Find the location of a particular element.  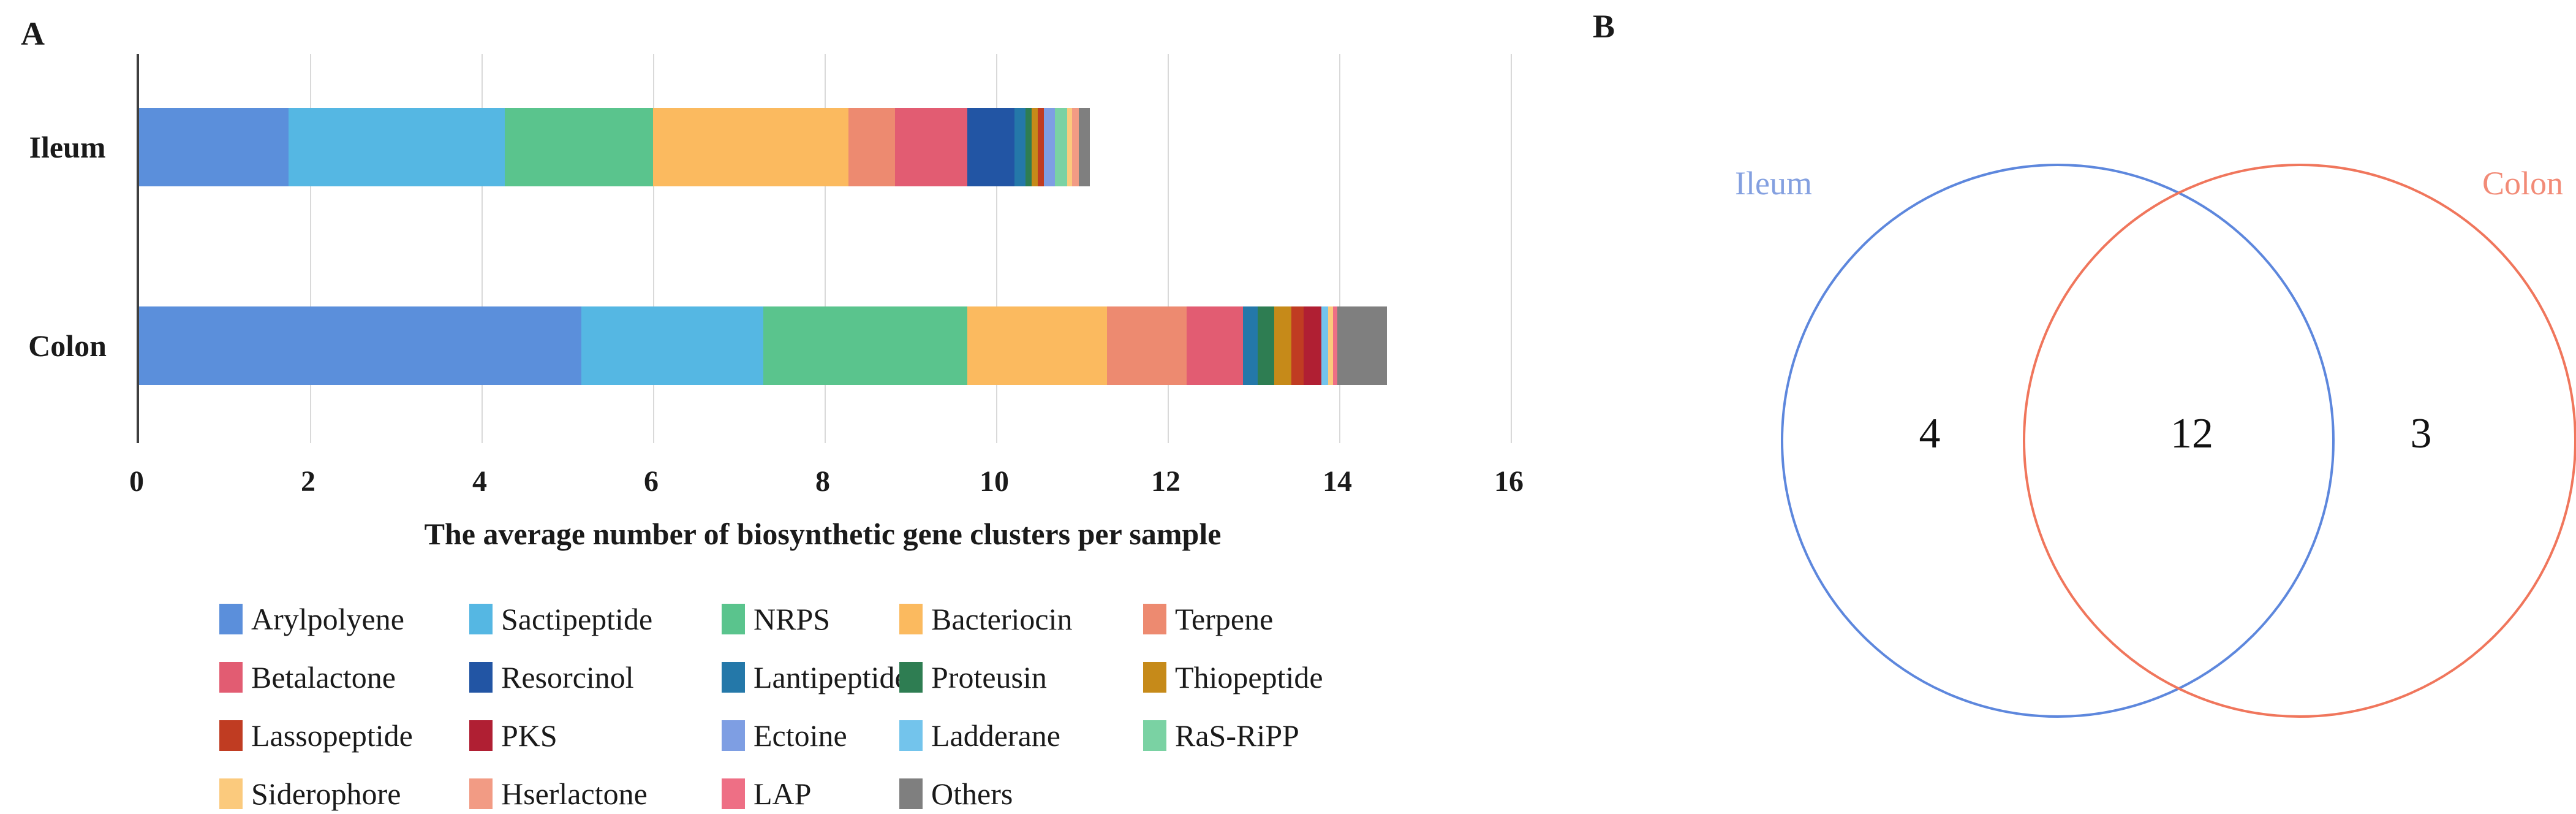

venn-ileum-set-label: Ileum is located at coordinates (1773, 183).